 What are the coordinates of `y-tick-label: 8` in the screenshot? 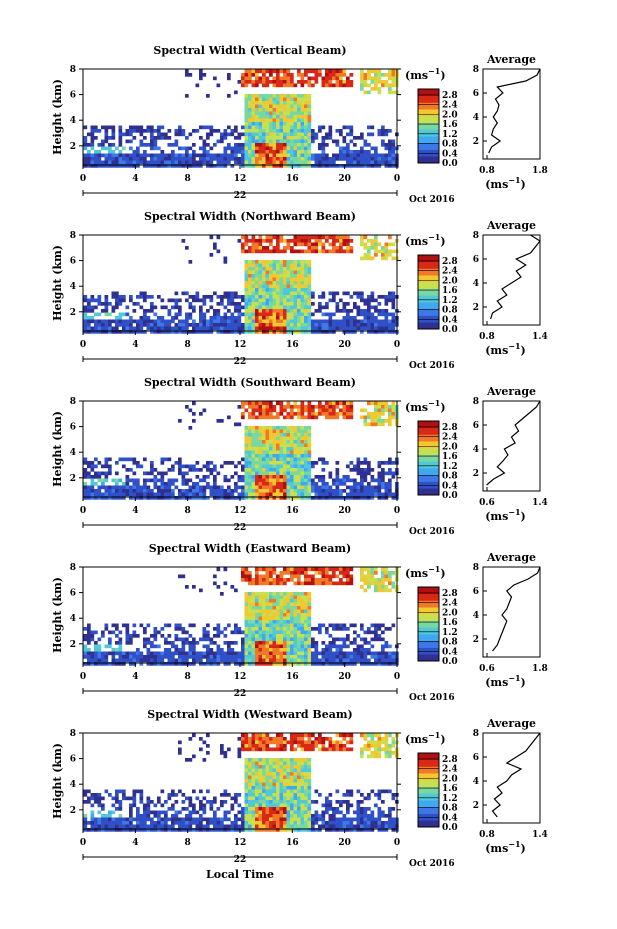 It's located at (73, 70).